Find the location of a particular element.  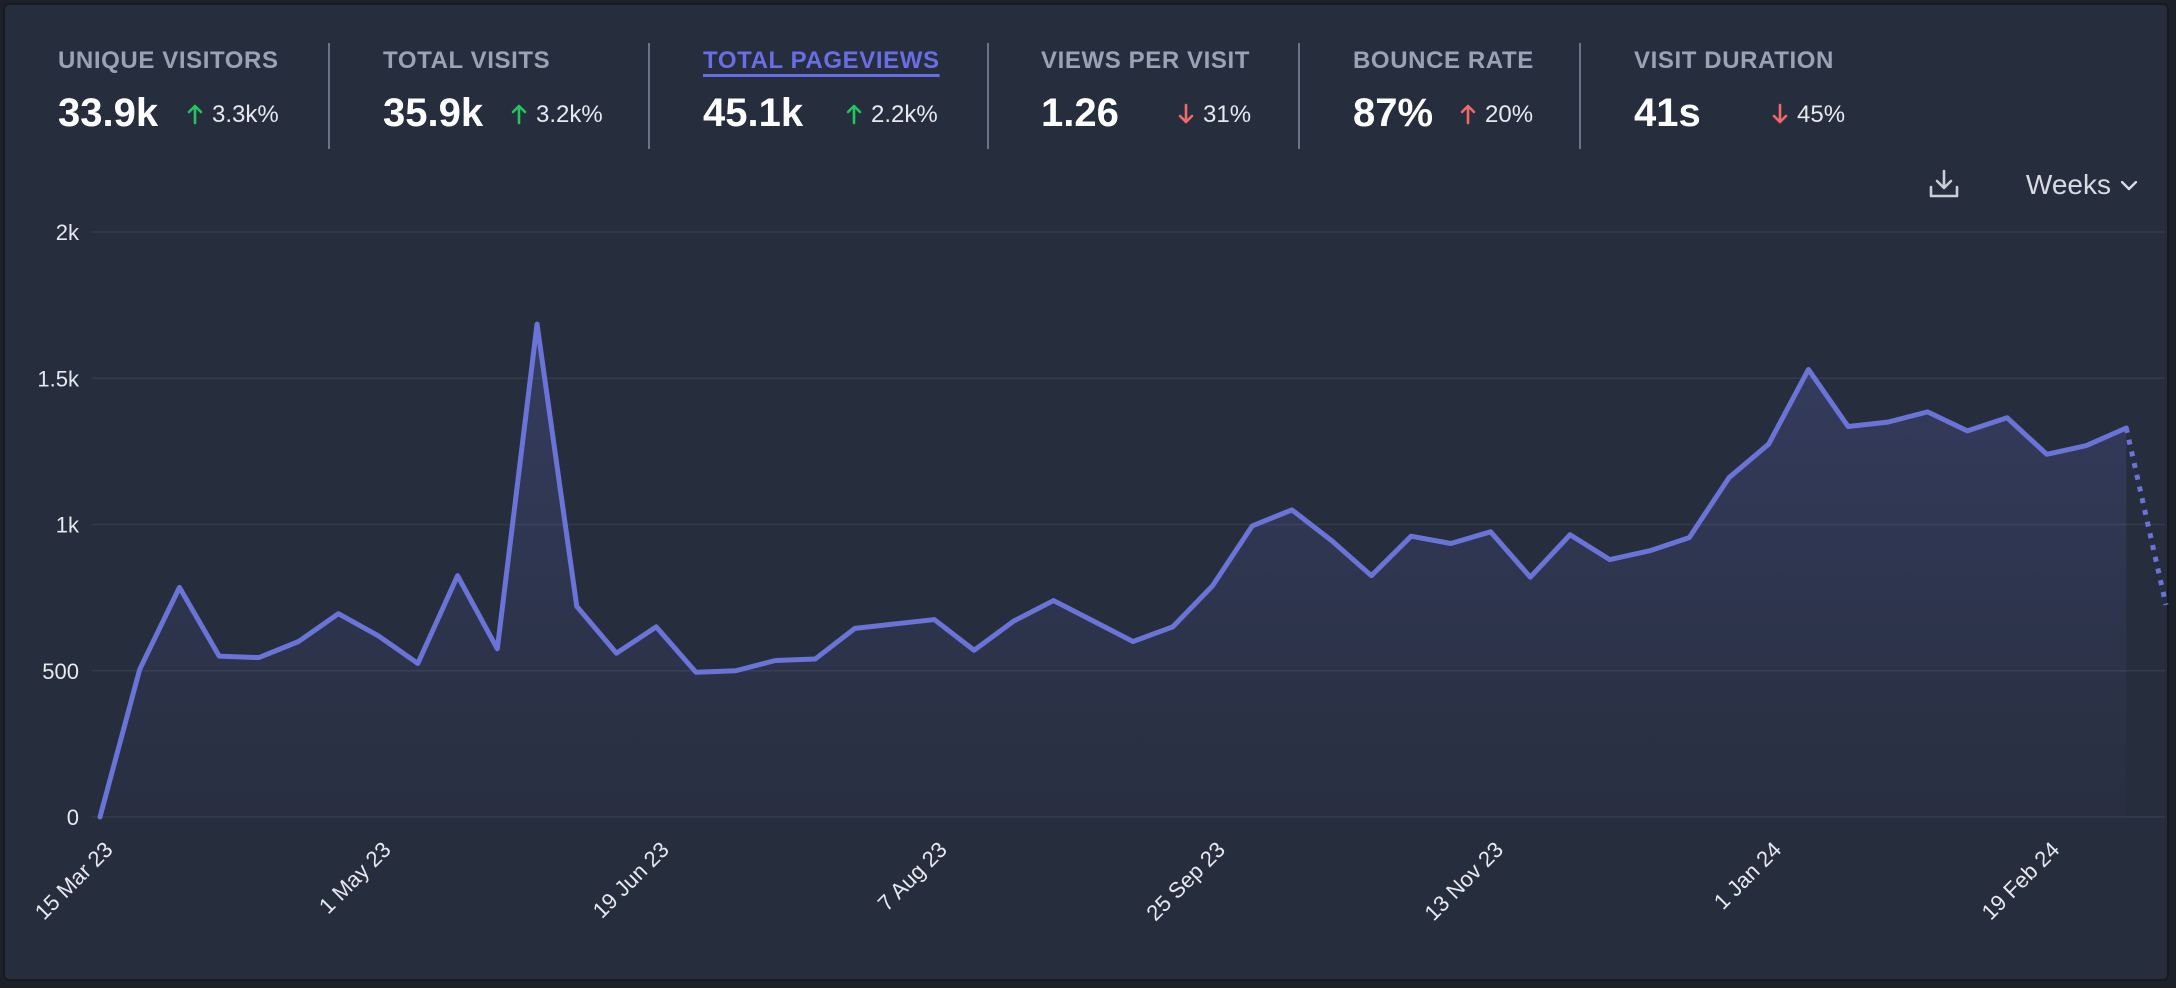

download-icon is located at coordinates (1944, 184).